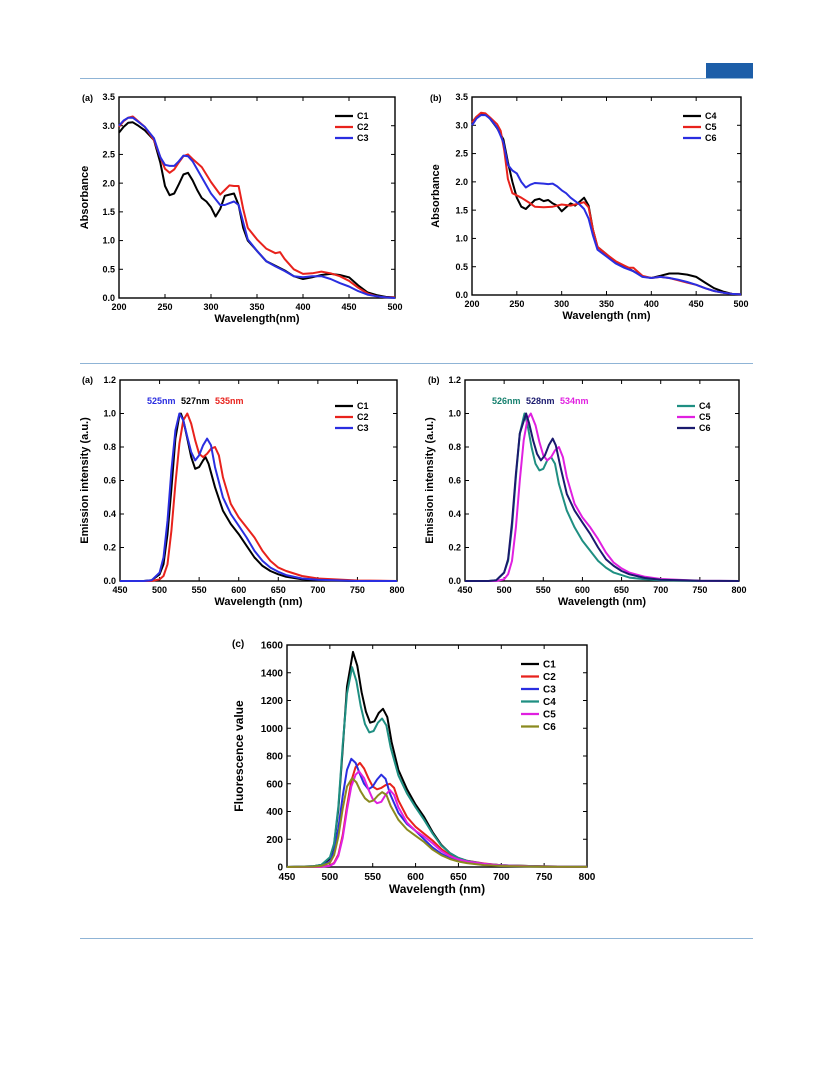 The height and width of the screenshot is (1091, 833). What do you see at coordinates (108, 97) in the screenshot?
I see `y-tick-label: 3.5` at bounding box center [108, 97].